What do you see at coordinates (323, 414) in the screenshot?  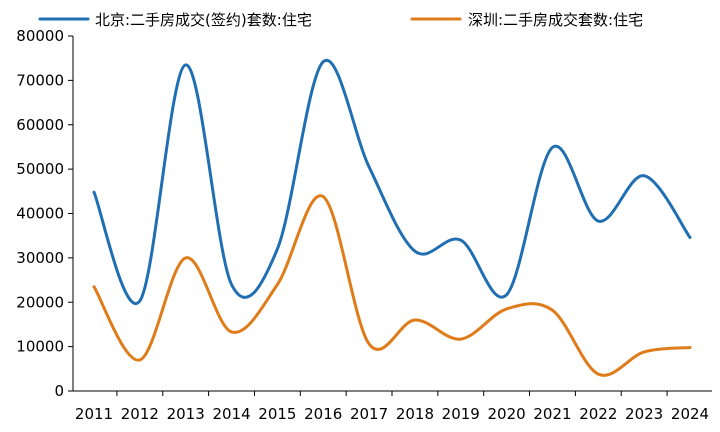 I see `x-tick-label: 2016` at bounding box center [323, 414].